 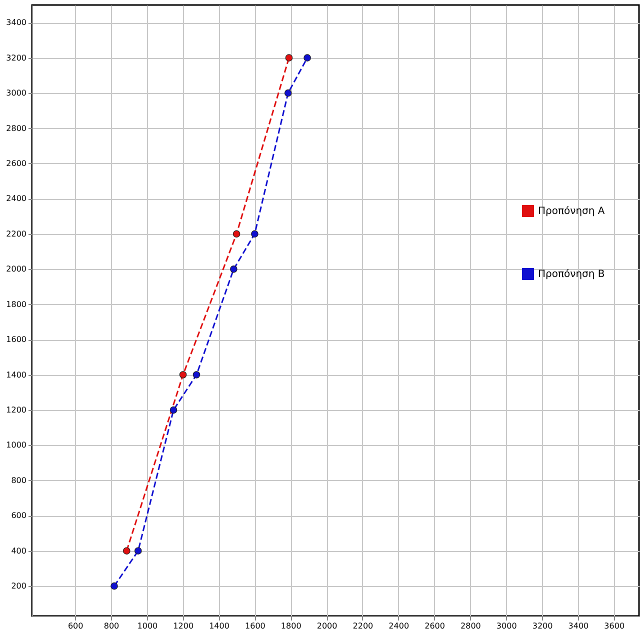 I want to click on y-tick-label: 3400, so click(x=16, y=23).